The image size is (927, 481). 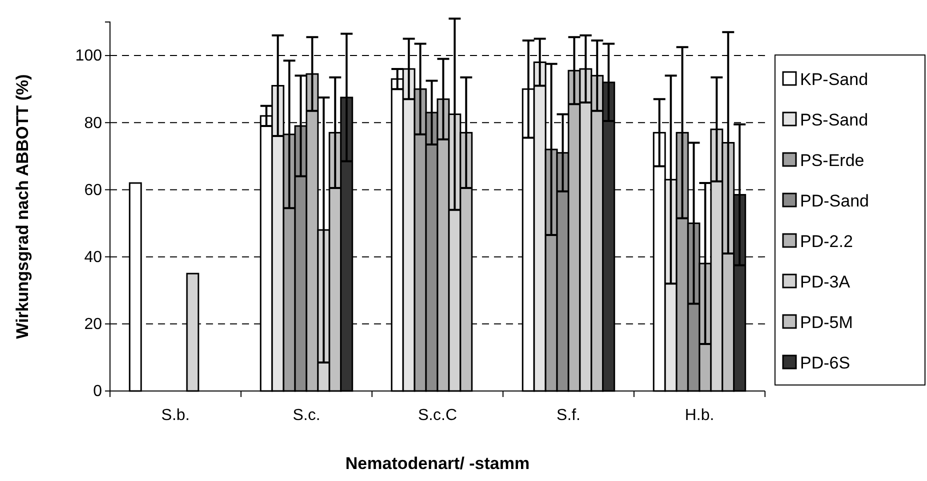 What do you see at coordinates (825, 282) in the screenshot?
I see `legend-label: PD-3A` at bounding box center [825, 282].